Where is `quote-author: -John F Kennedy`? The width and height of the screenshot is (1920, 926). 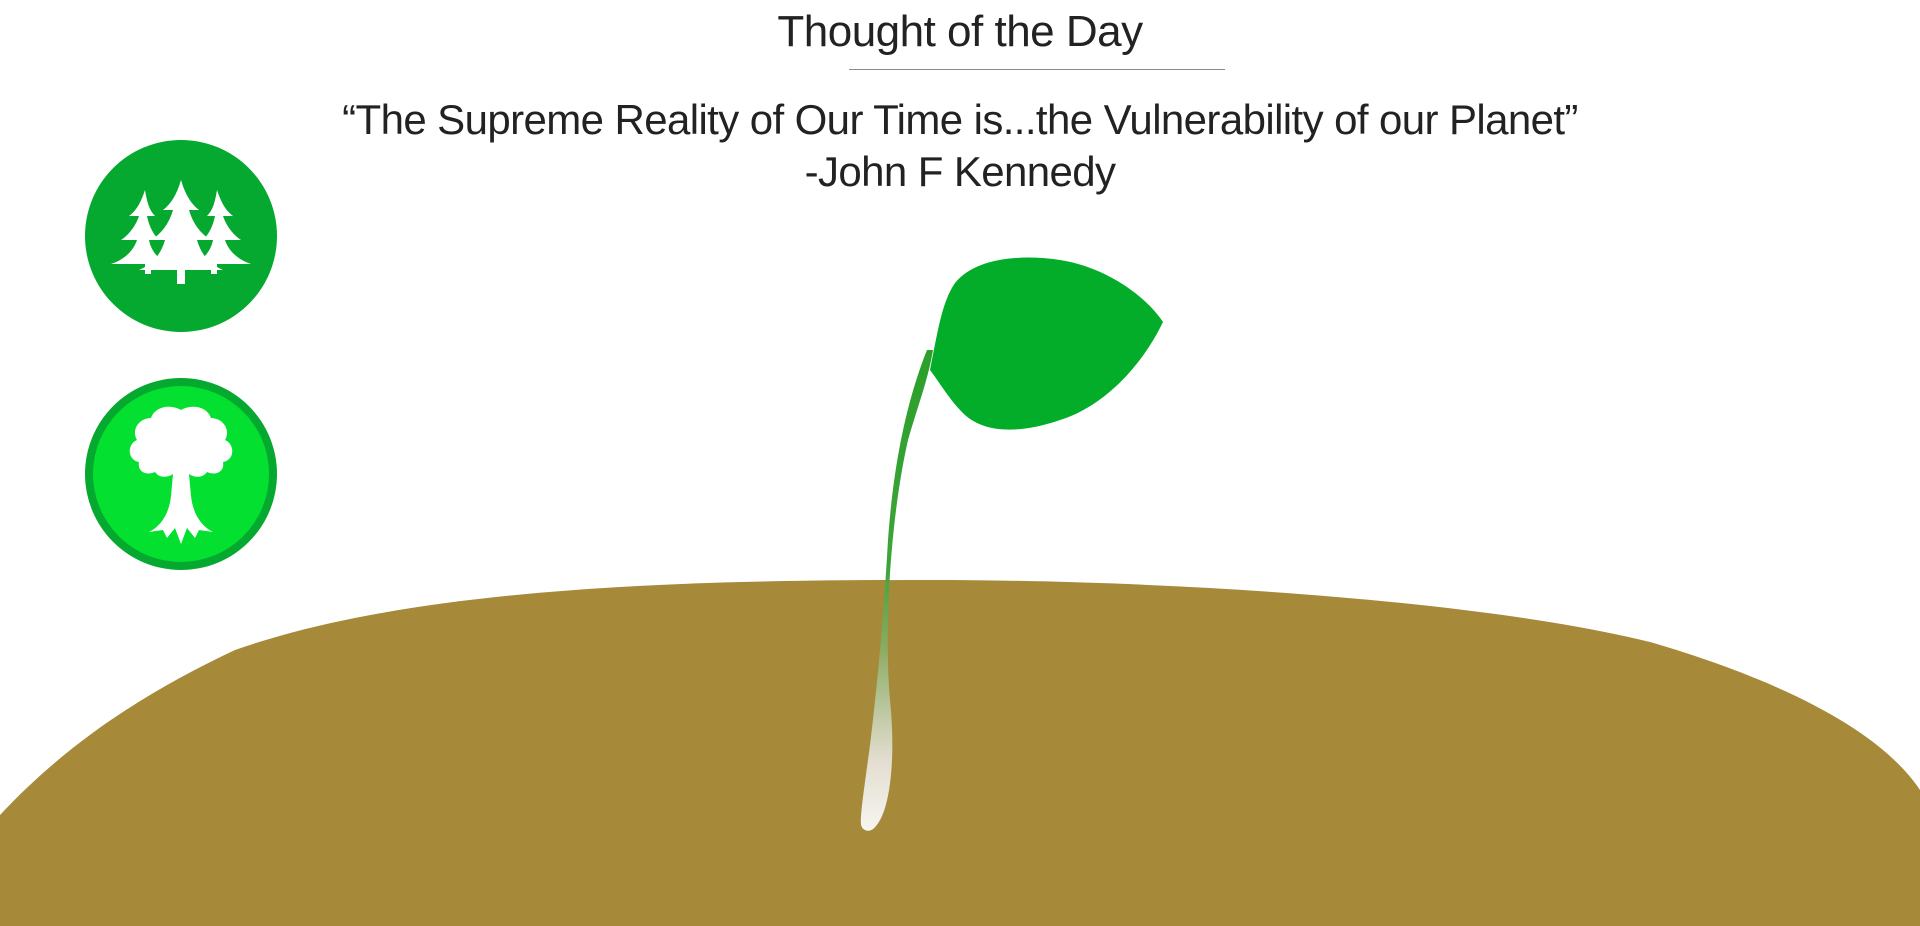
quote-author: -John F Kennedy is located at coordinates (960, 171).